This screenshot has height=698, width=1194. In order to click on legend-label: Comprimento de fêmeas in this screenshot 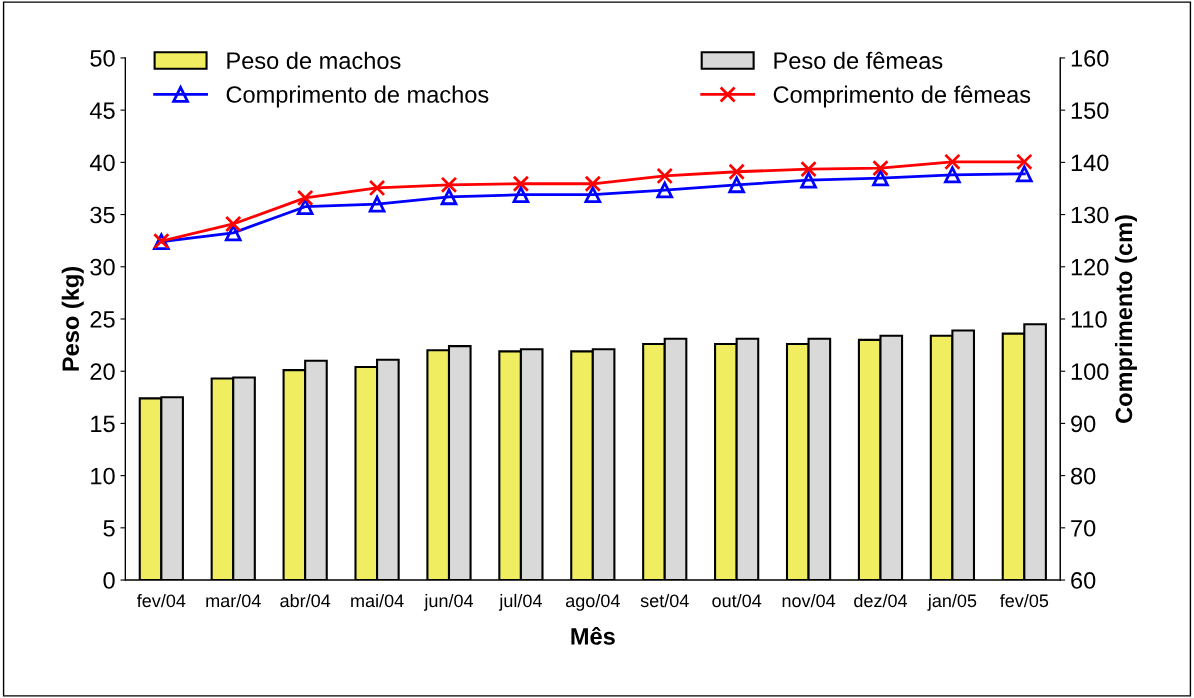, I will do `click(902, 96)`.